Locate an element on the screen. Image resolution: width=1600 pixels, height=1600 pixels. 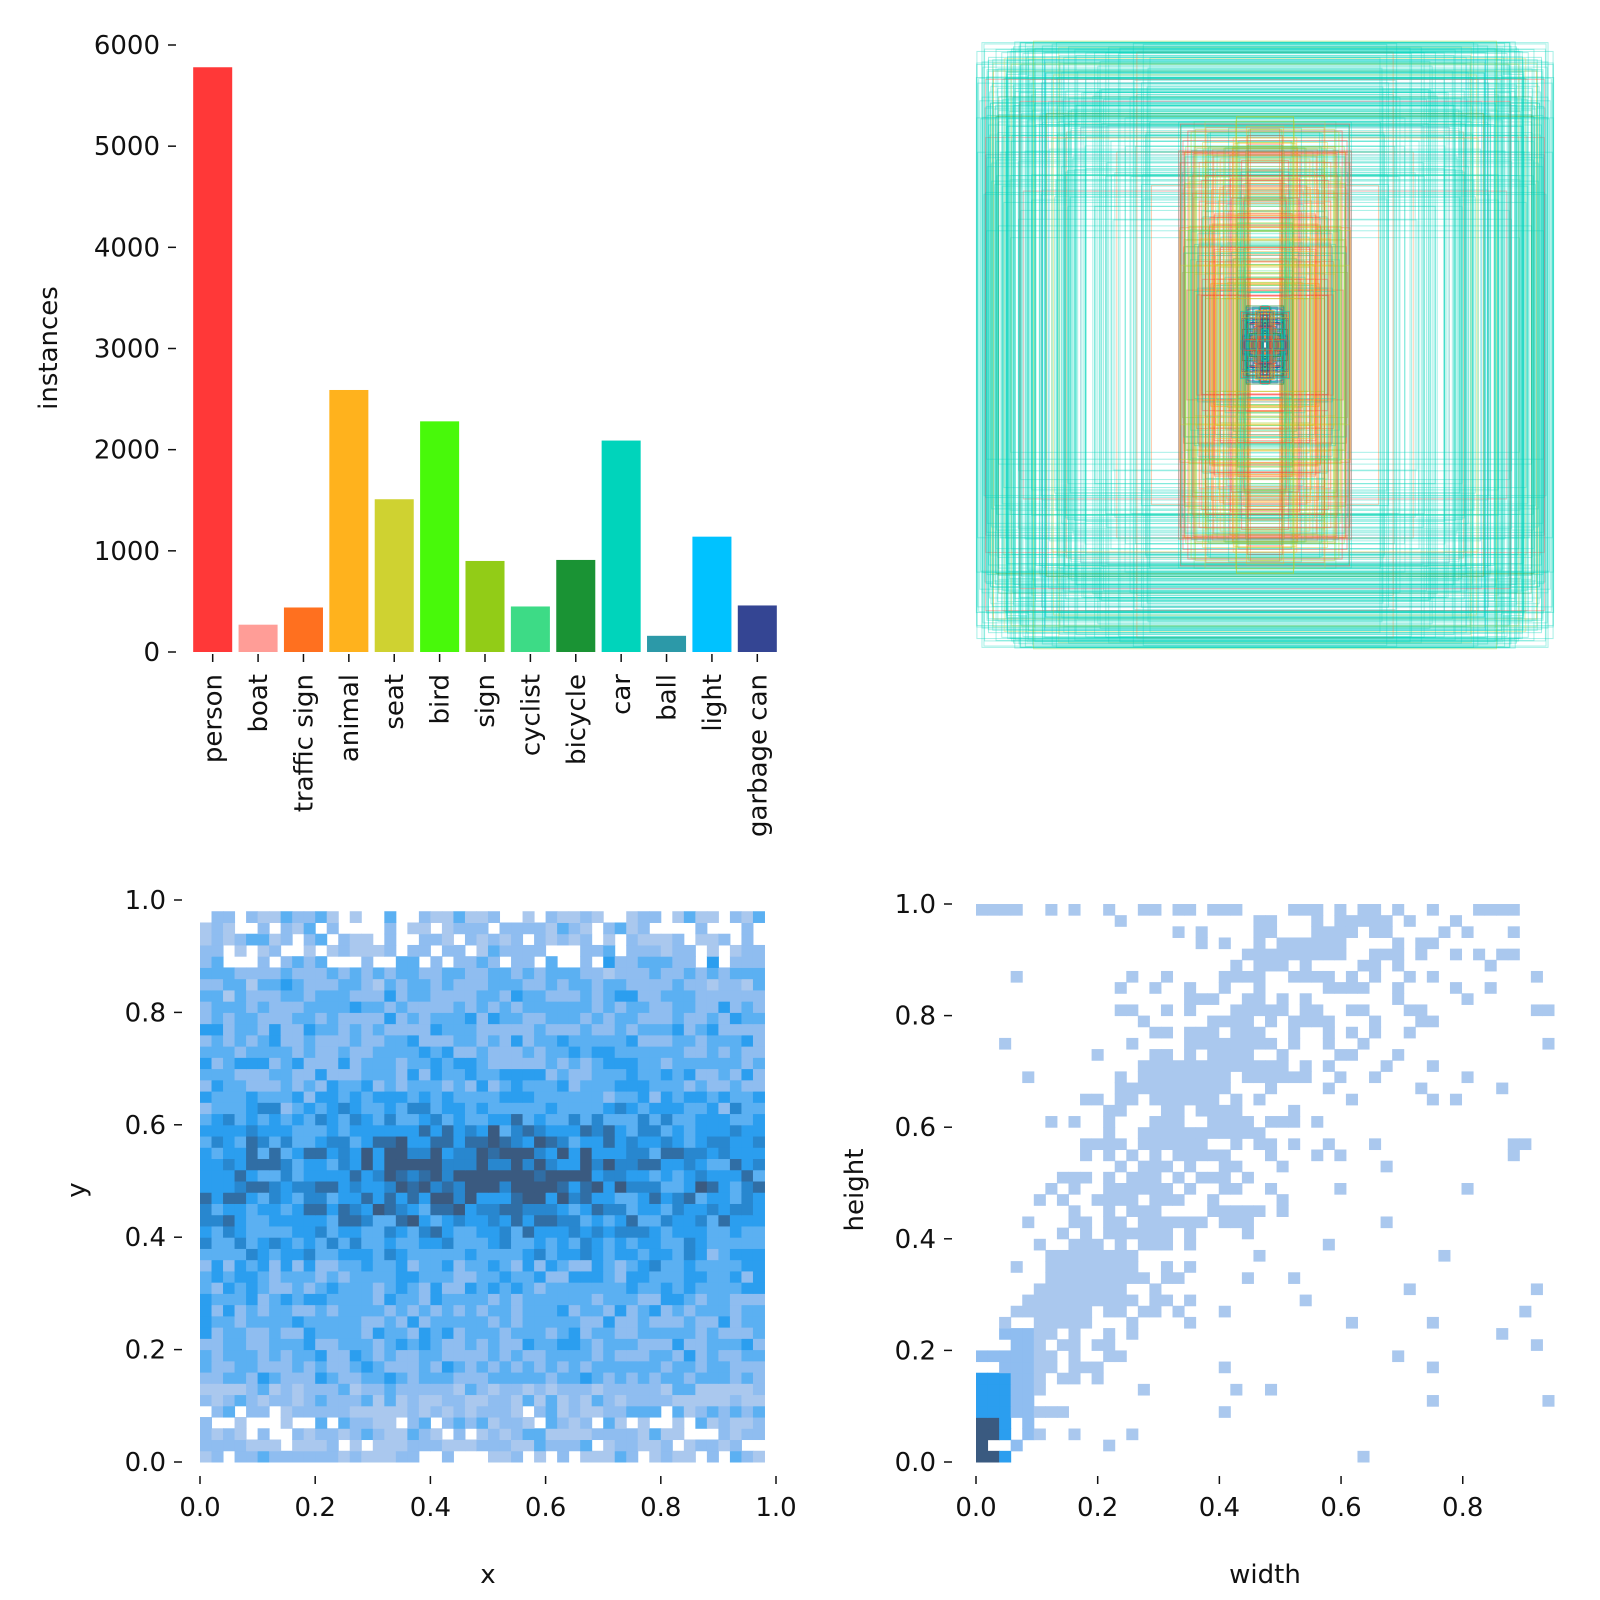
x-tick-label: 0.8 is located at coordinates (1462, 1508).